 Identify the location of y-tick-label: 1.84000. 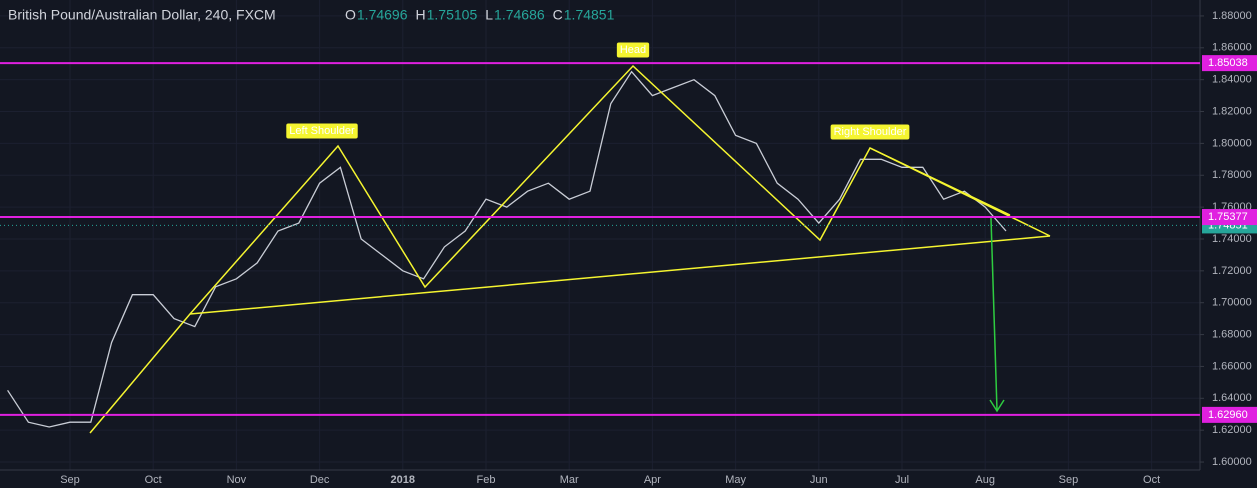
(1232, 80).